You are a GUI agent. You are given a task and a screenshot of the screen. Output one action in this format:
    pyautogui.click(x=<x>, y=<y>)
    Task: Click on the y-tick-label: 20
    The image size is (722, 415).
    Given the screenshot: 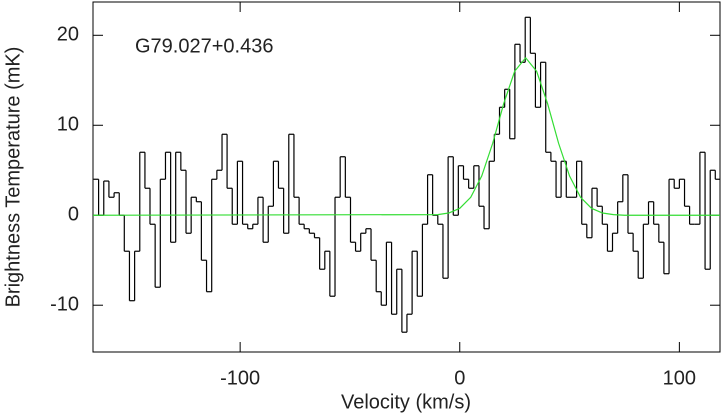 What is the action you would take?
    pyautogui.click(x=68, y=35)
    